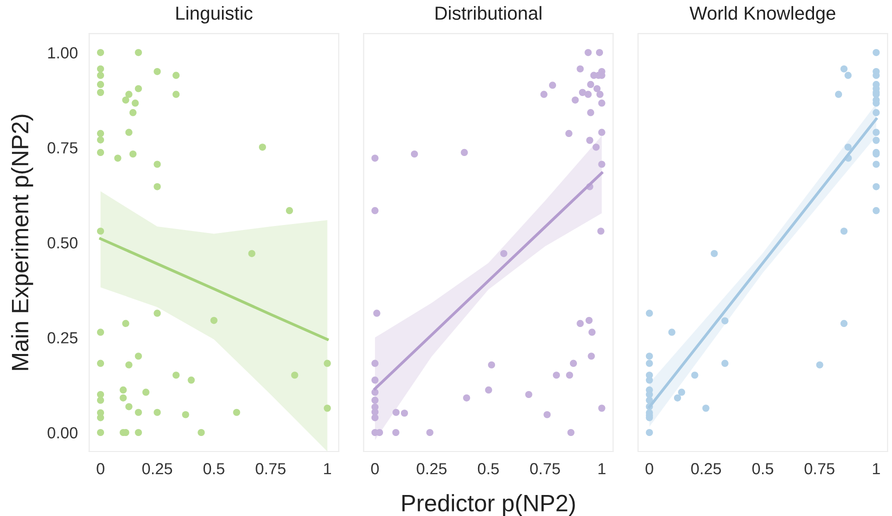 Image resolution: width=892 pixels, height=516 pixels. Describe the element at coordinates (22, 242) in the screenshot. I see `y-axis-title: Main Experiment p(NP2)` at that location.